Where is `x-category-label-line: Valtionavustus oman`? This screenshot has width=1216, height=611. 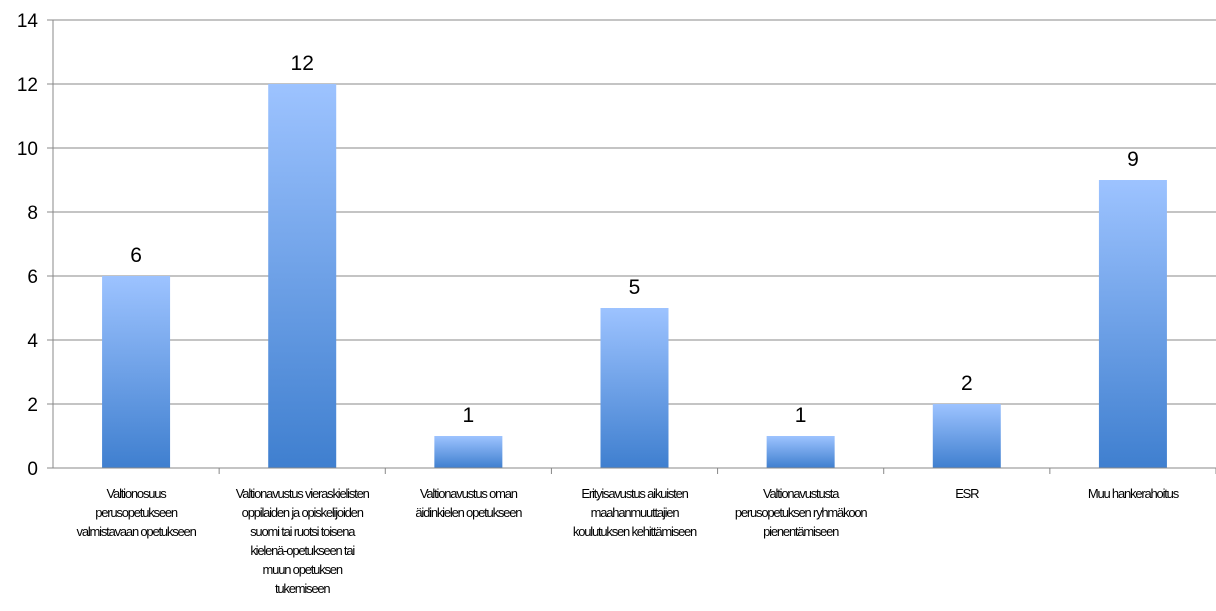 x-category-label-line: Valtionavustus oman is located at coordinates (469, 493).